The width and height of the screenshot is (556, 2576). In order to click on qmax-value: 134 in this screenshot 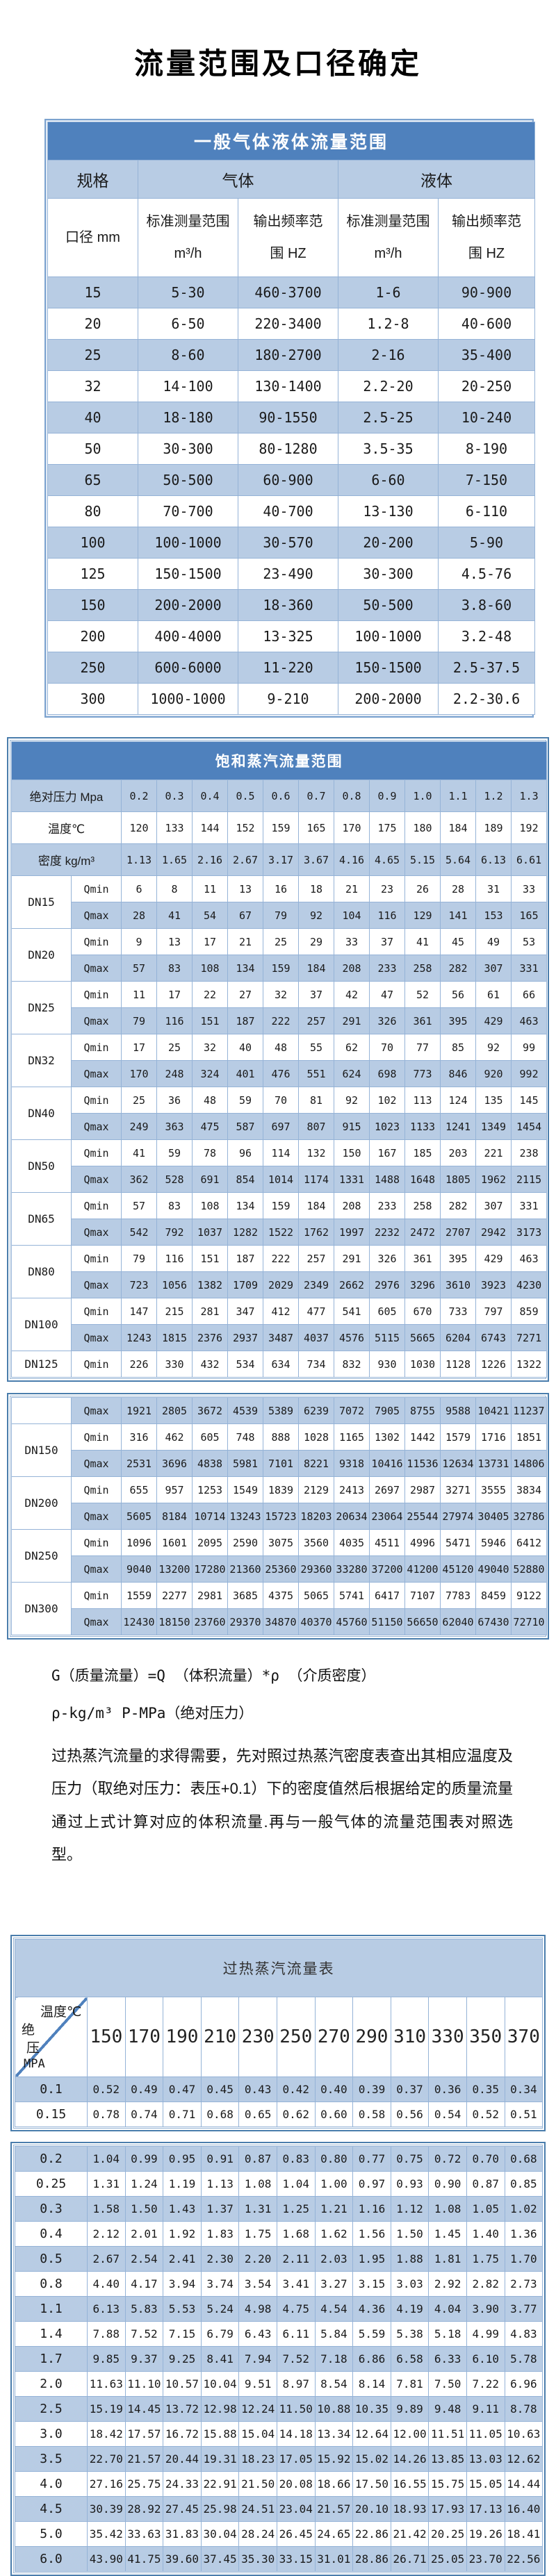, I will do `click(245, 969)`.